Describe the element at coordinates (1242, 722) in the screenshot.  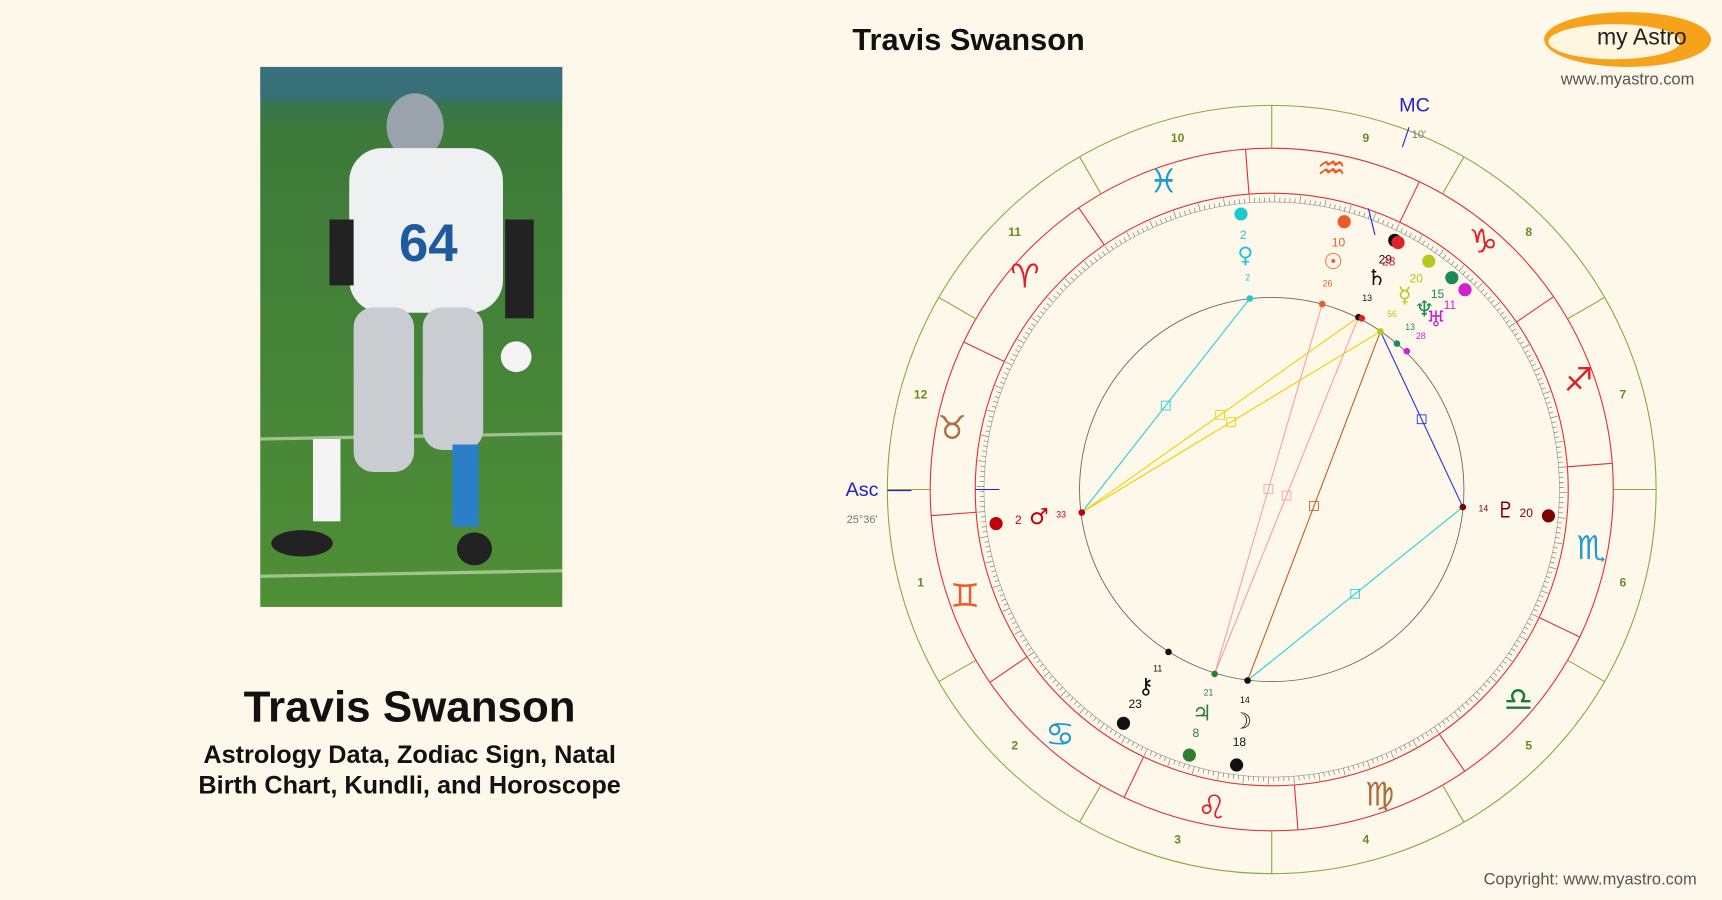
I see `planet-glyph: ☽` at that location.